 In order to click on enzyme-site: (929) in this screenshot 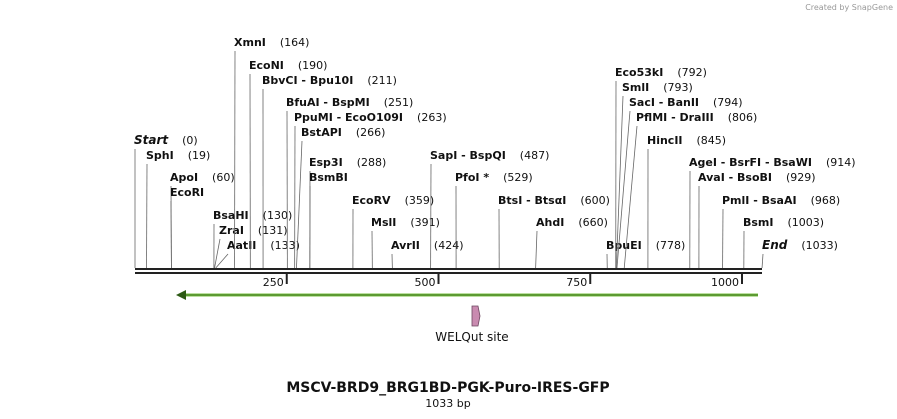, I will do `click(801, 177)`.